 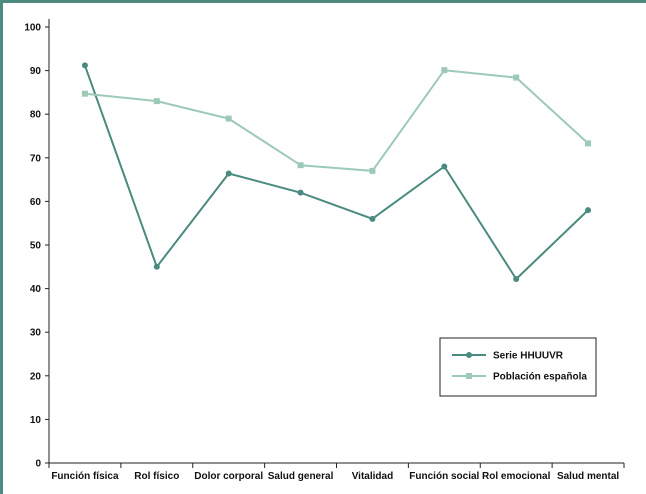 I want to click on legend-label: Serie HHUUVR, so click(x=528, y=356).